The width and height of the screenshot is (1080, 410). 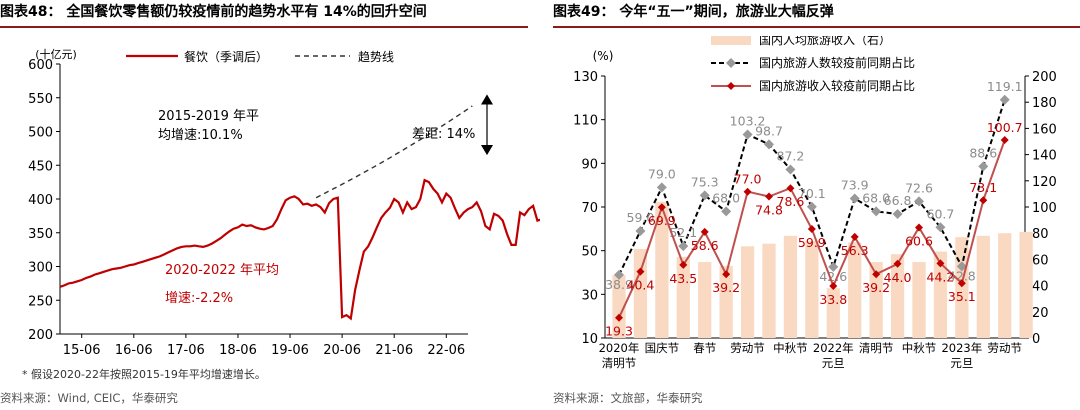 I want to click on x-tick-label: 2022年, so click(x=833, y=348).